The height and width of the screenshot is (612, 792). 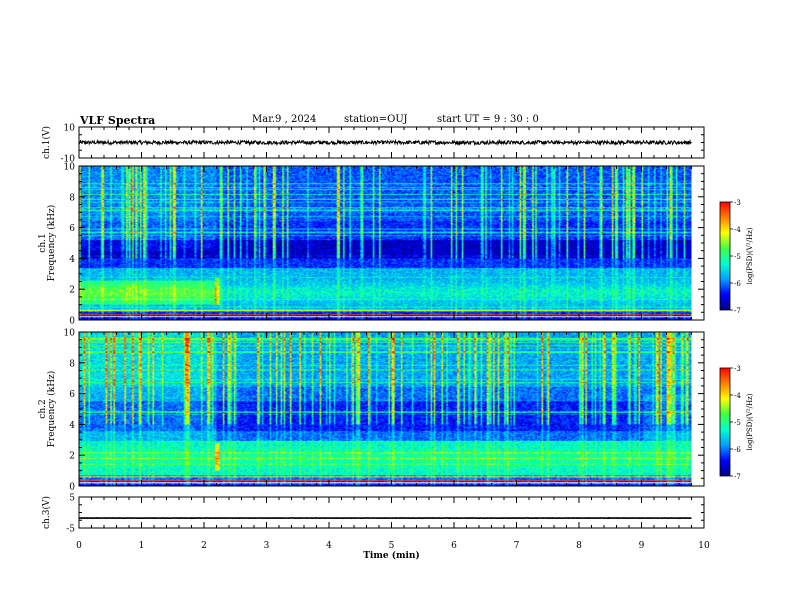 What do you see at coordinates (750, 421) in the screenshot?
I see `ch2-spectrogram-colorbar-label: log(PSD)(V²/Hz)` at bounding box center [750, 421].